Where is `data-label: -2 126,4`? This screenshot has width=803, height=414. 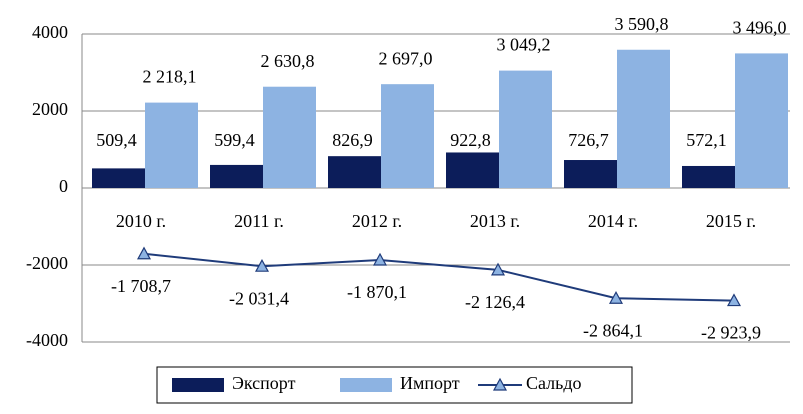
data-label: -2 126,4 is located at coordinates (495, 302).